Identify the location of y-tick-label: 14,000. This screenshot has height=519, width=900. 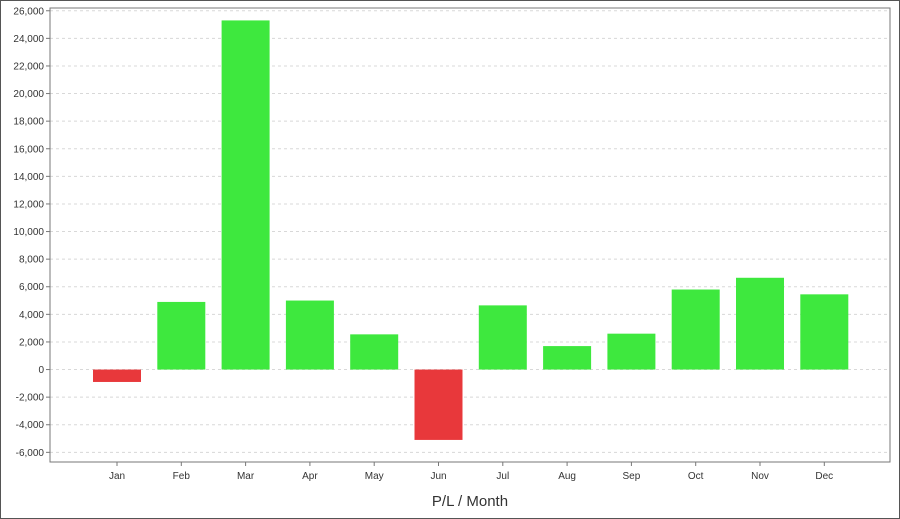
(28, 177).